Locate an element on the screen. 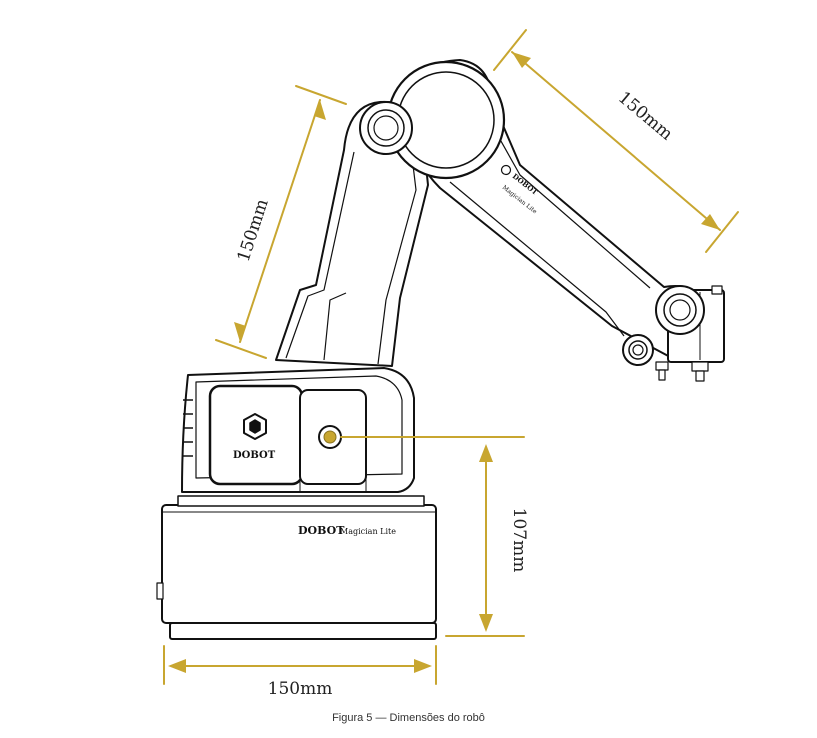  front-button-panel is located at coordinates (333, 437).